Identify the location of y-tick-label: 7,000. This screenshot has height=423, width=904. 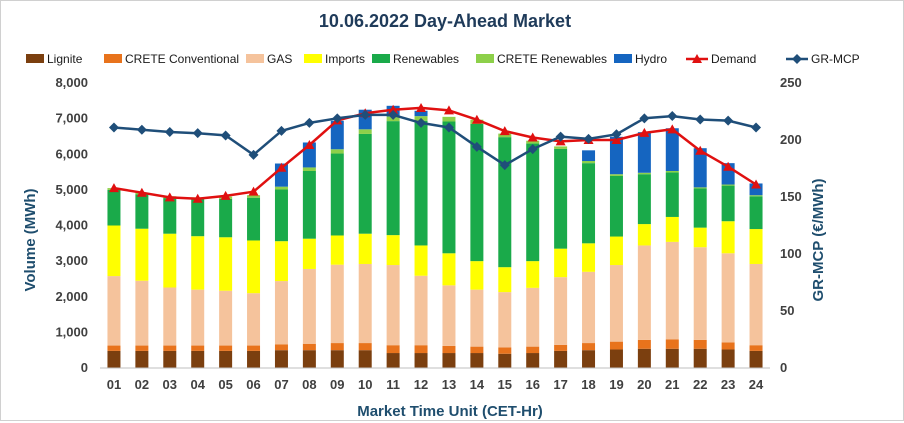
(71, 118).